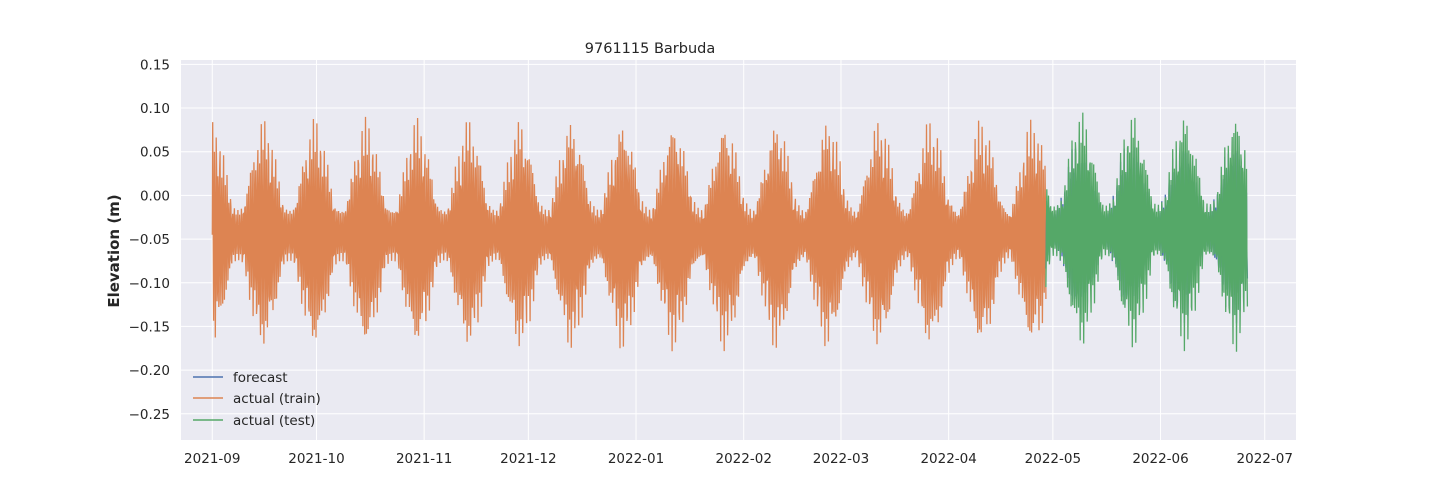 The width and height of the screenshot is (1440, 504). I want to click on x-tick-label: 2022-01, so click(636, 459).